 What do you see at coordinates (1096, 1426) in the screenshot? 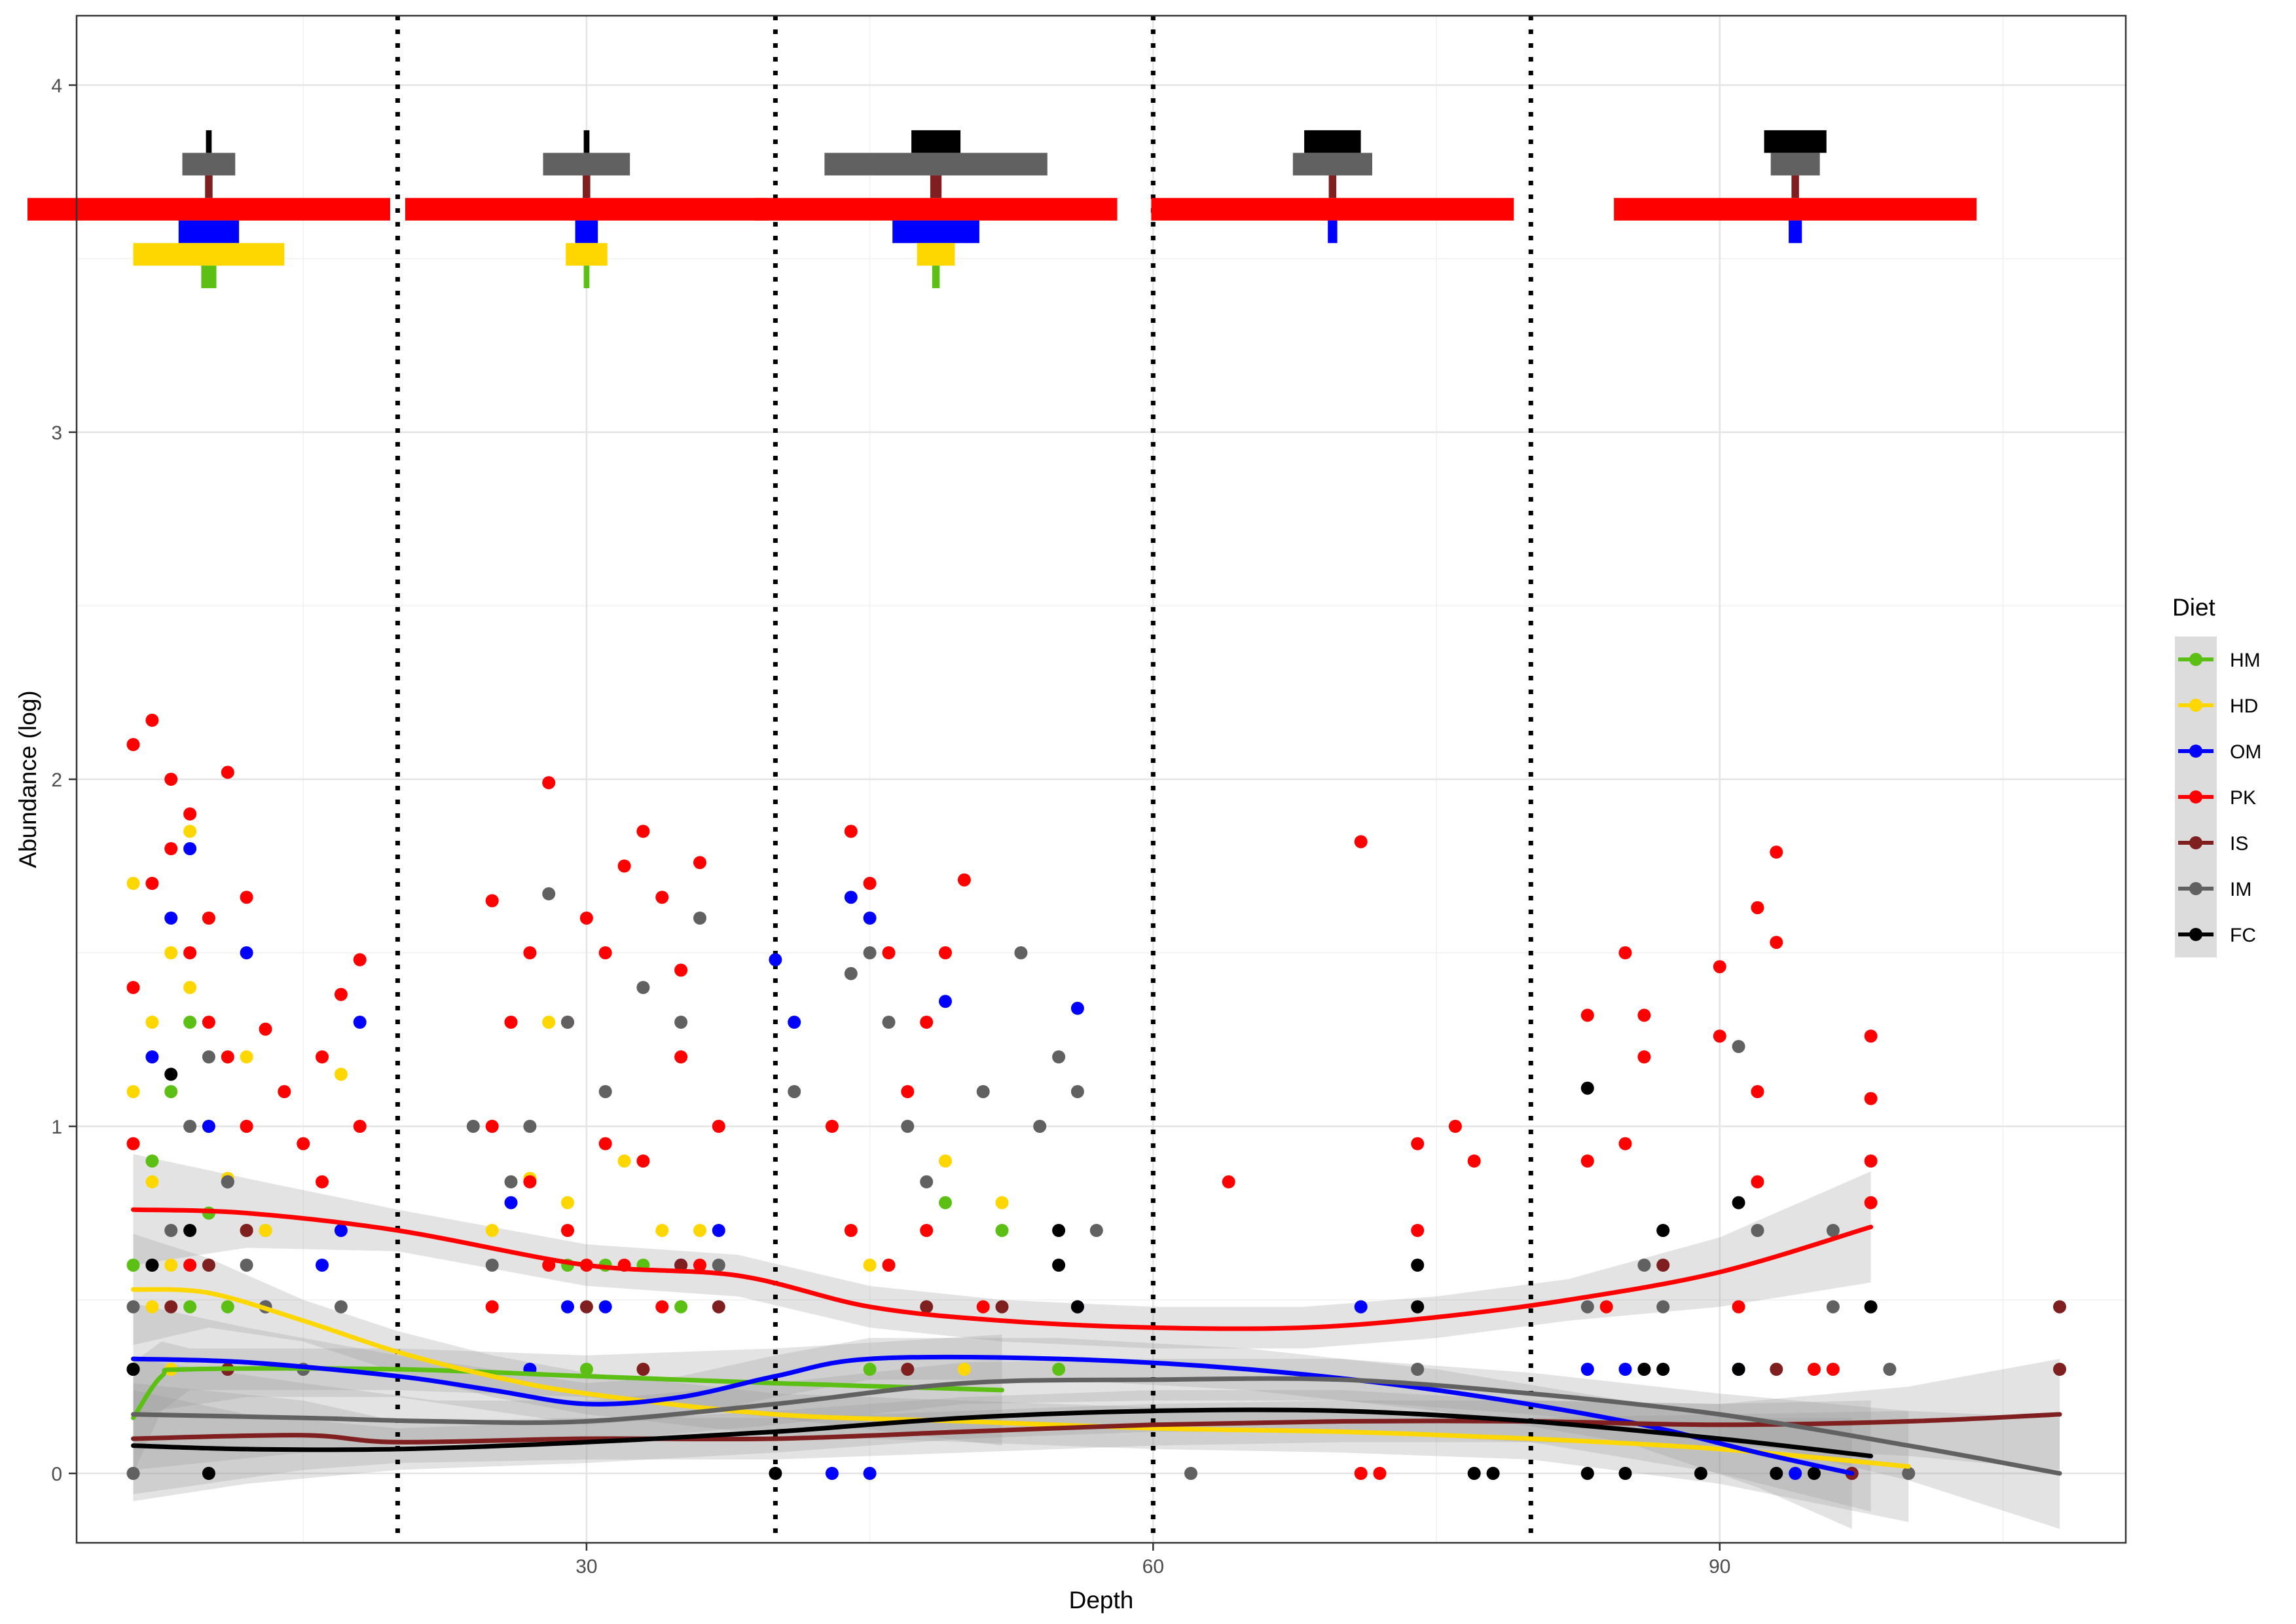
I see `smooth-line-im` at bounding box center [1096, 1426].